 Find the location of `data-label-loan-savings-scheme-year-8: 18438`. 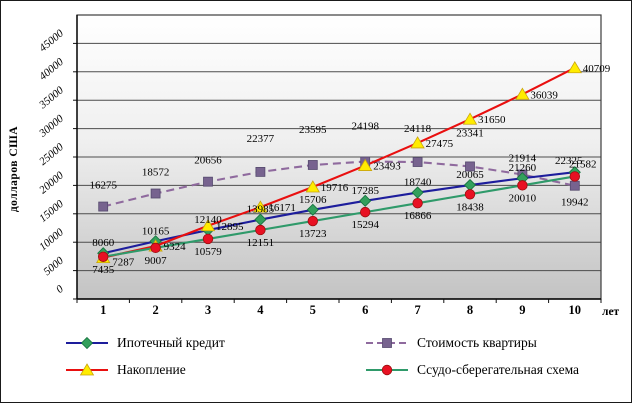

data-label-loan-savings-scheme-year-8: 18438 is located at coordinates (470, 207).